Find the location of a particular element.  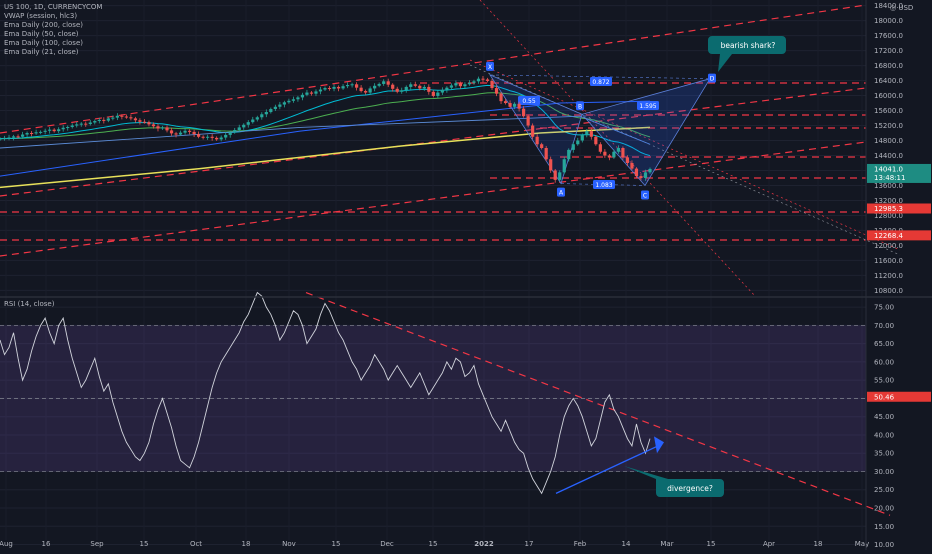

time-tick-label: Feb is located at coordinates (580, 544).